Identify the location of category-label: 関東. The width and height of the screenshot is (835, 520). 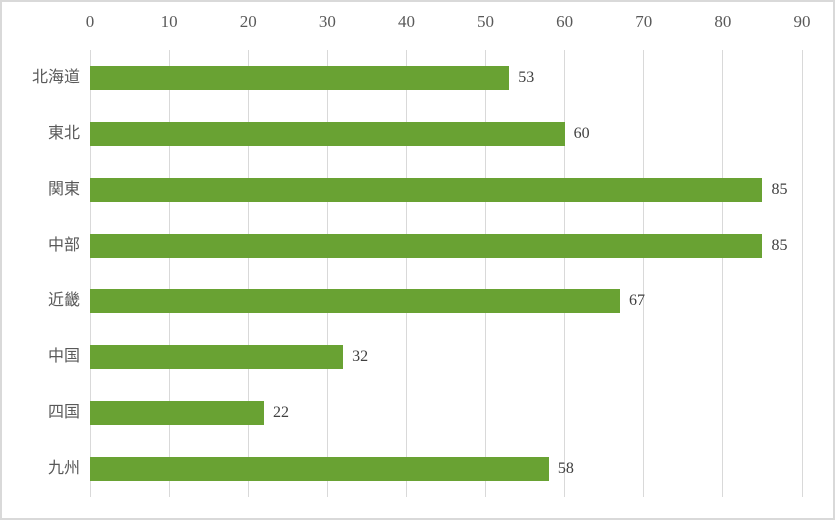
(63, 189).